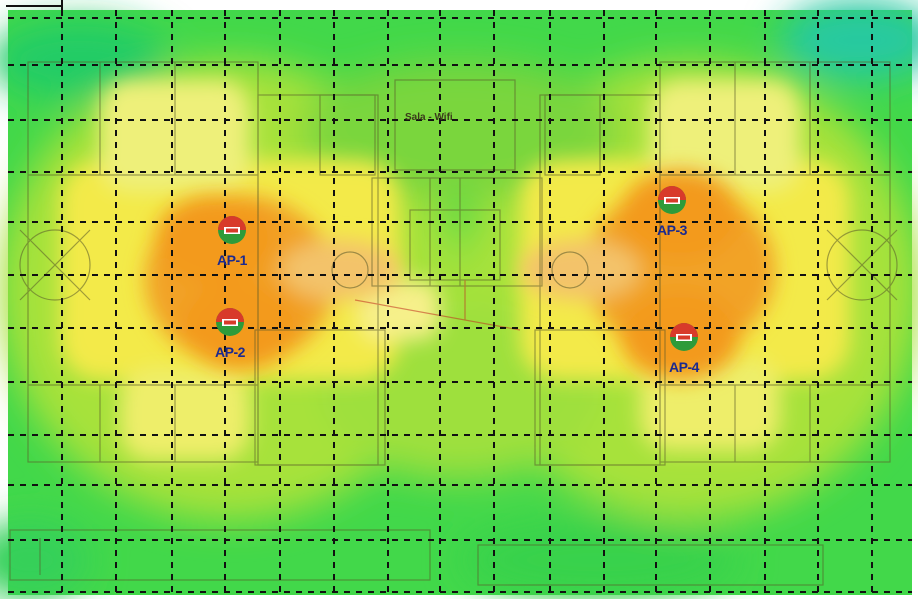  What do you see at coordinates (672, 230) in the screenshot?
I see `access-point-label: AP-3` at bounding box center [672, 230].